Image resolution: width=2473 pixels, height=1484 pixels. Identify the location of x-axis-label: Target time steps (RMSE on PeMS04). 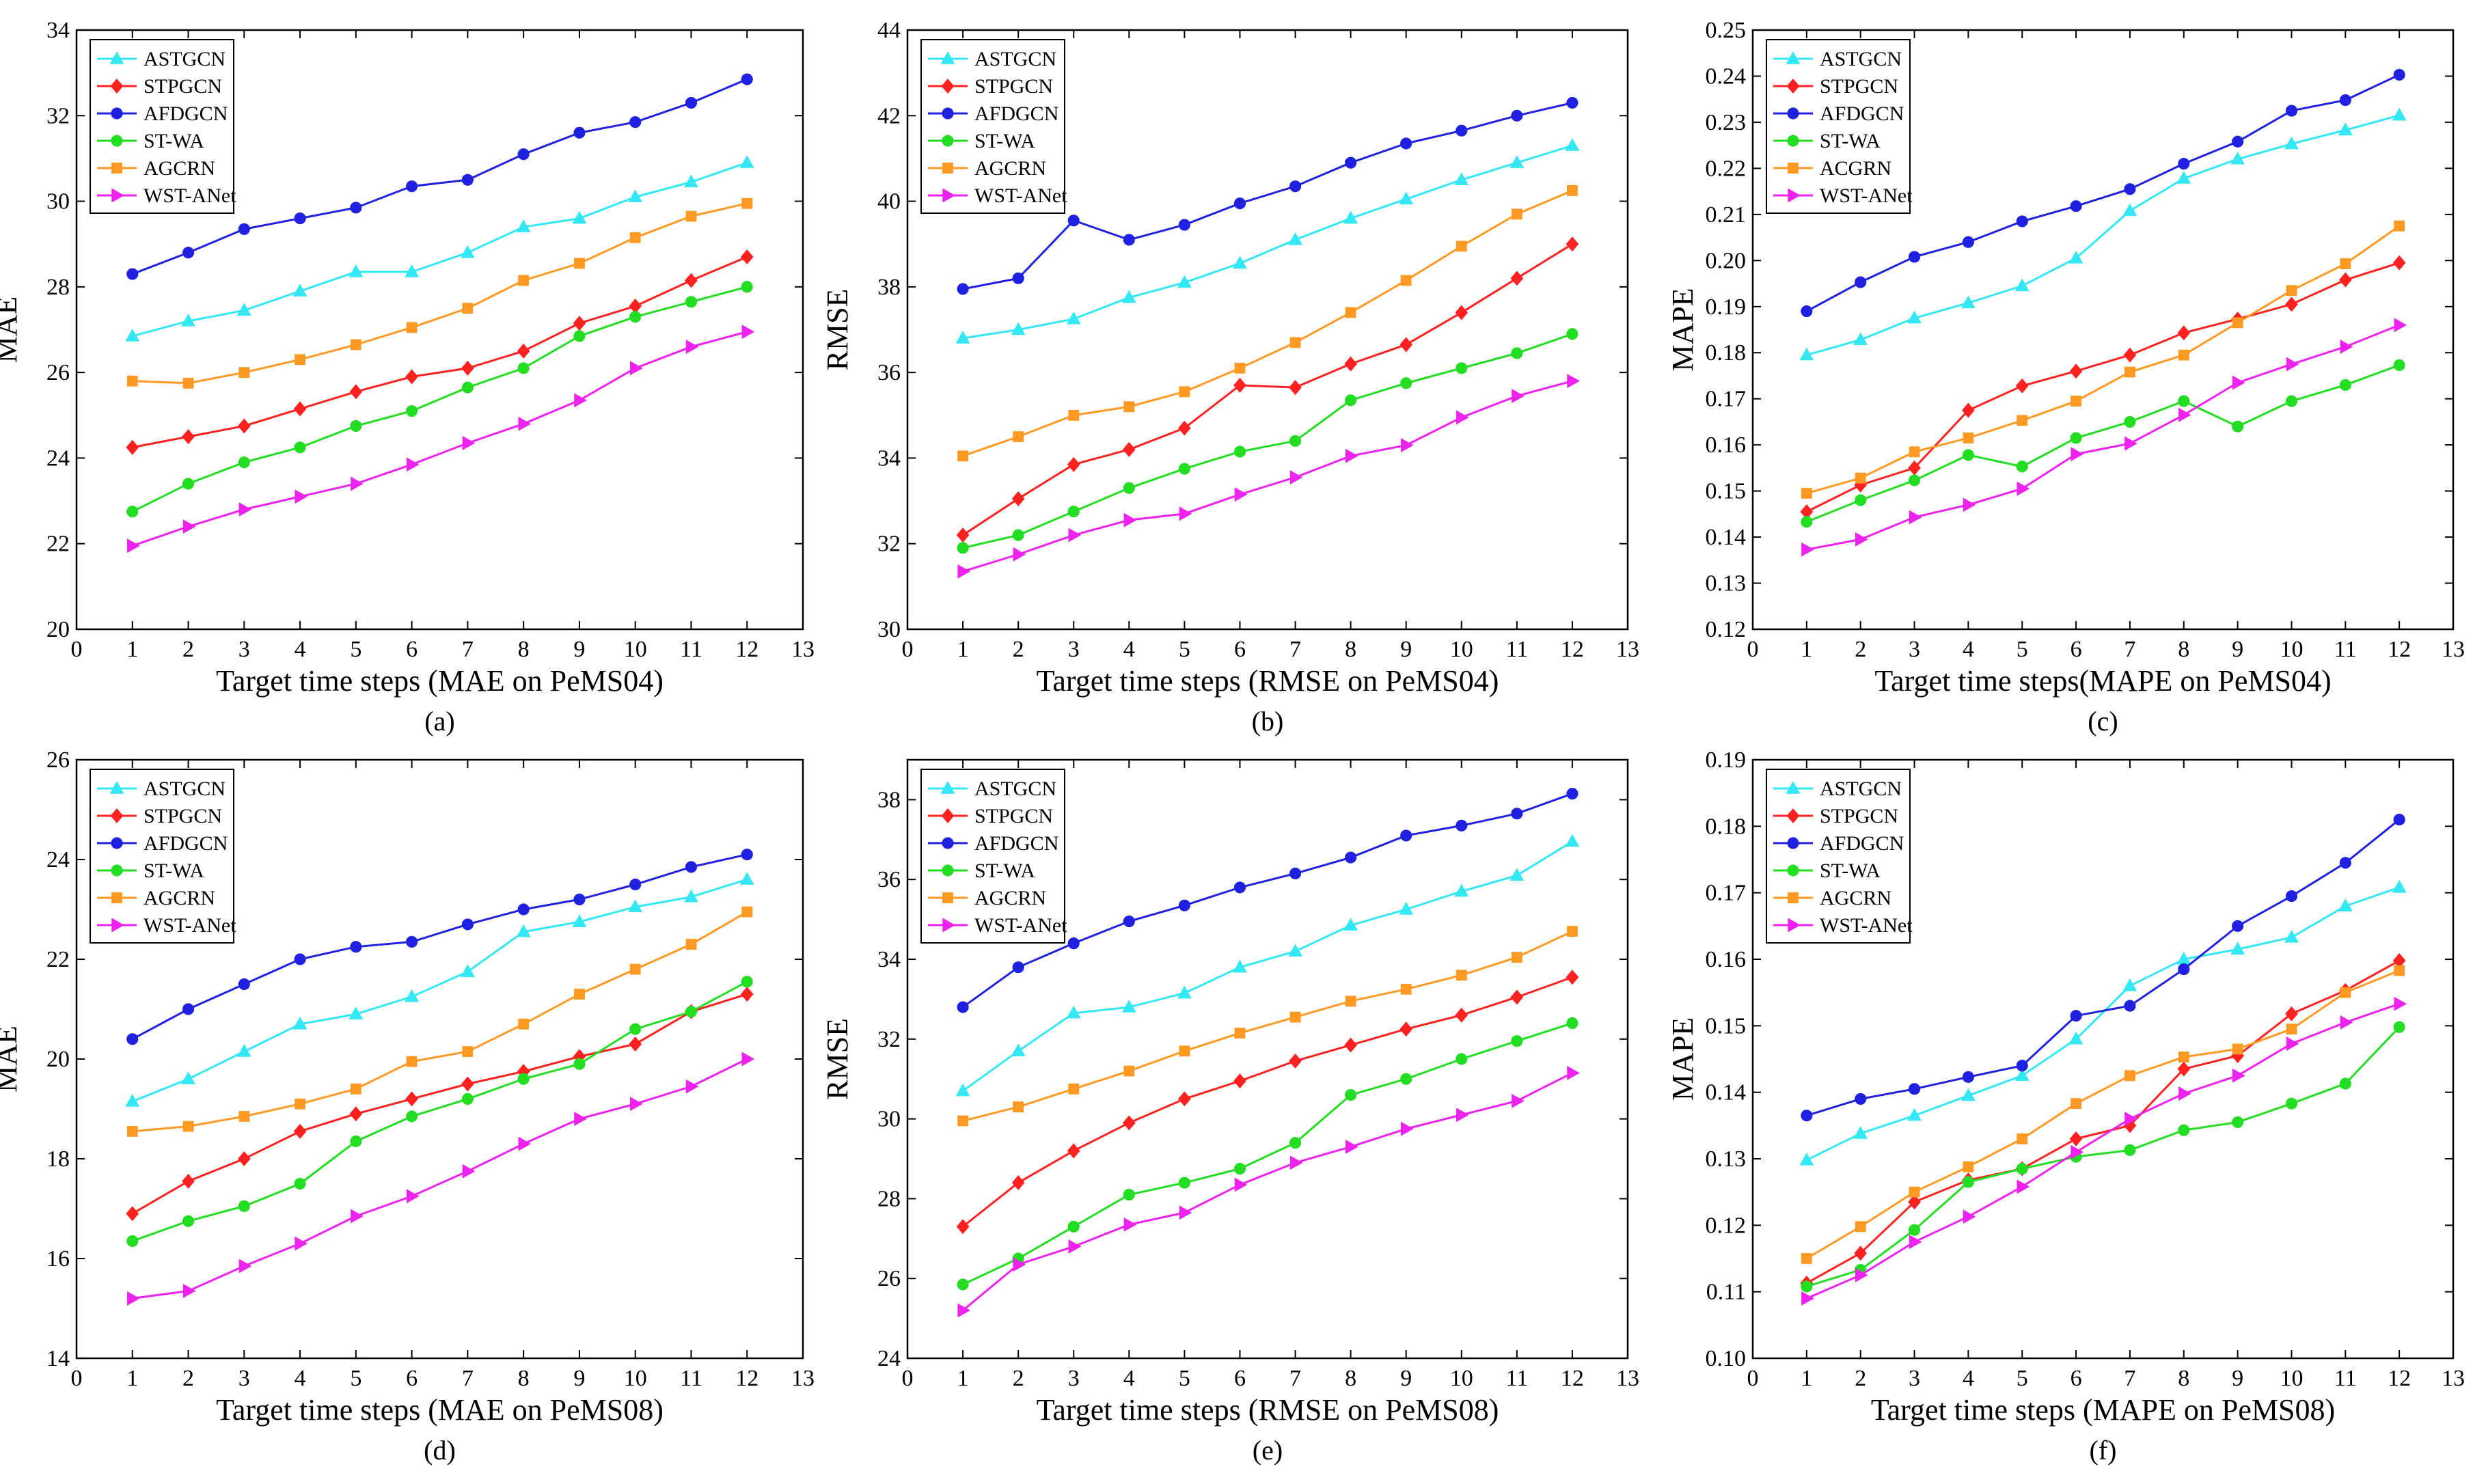
(1268, 681).